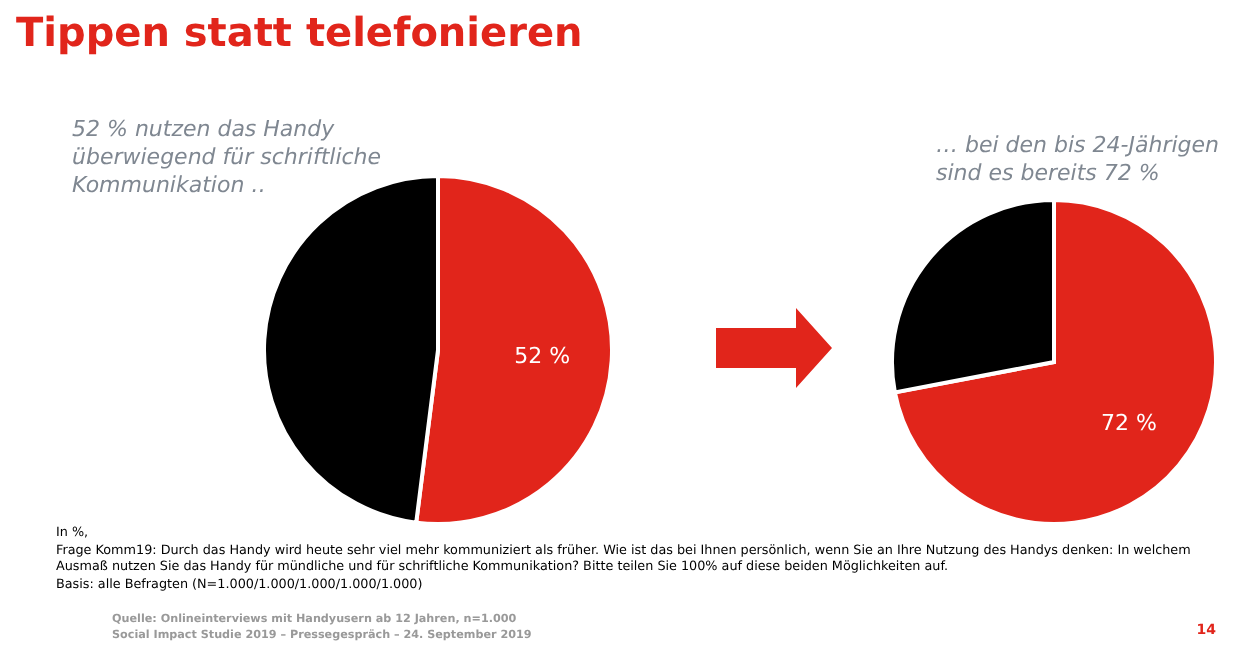 The height and width of the screenshot is (666, 1240). What do you see at coordinates (542, 355) in the screenshot?
I see `data-label: 52 %` at bounding box center [542, 355].